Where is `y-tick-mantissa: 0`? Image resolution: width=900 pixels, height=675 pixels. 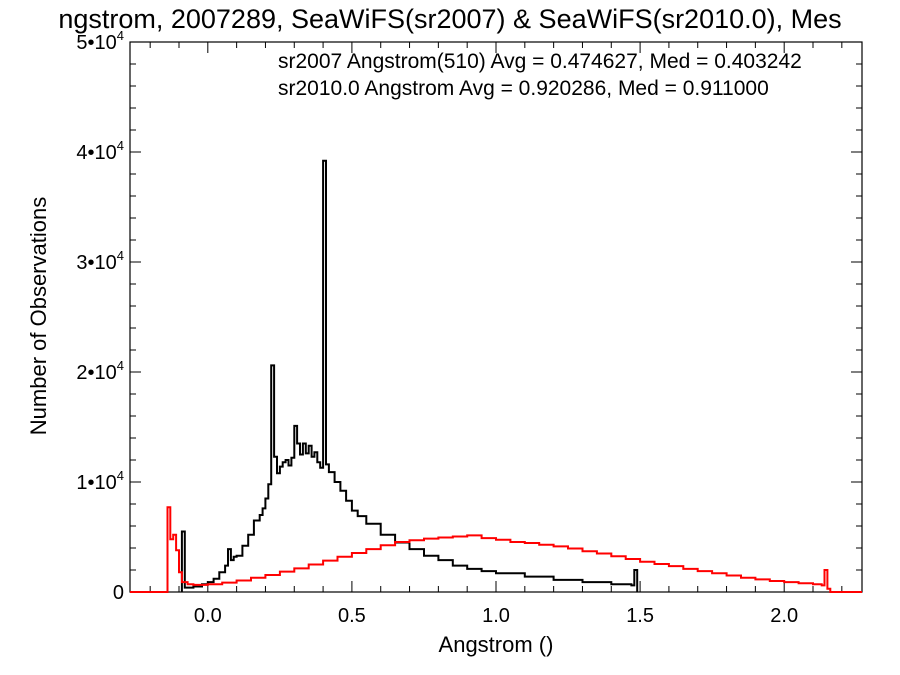
y-tick-mantissa: 0 is located at coordinates (118, 593).